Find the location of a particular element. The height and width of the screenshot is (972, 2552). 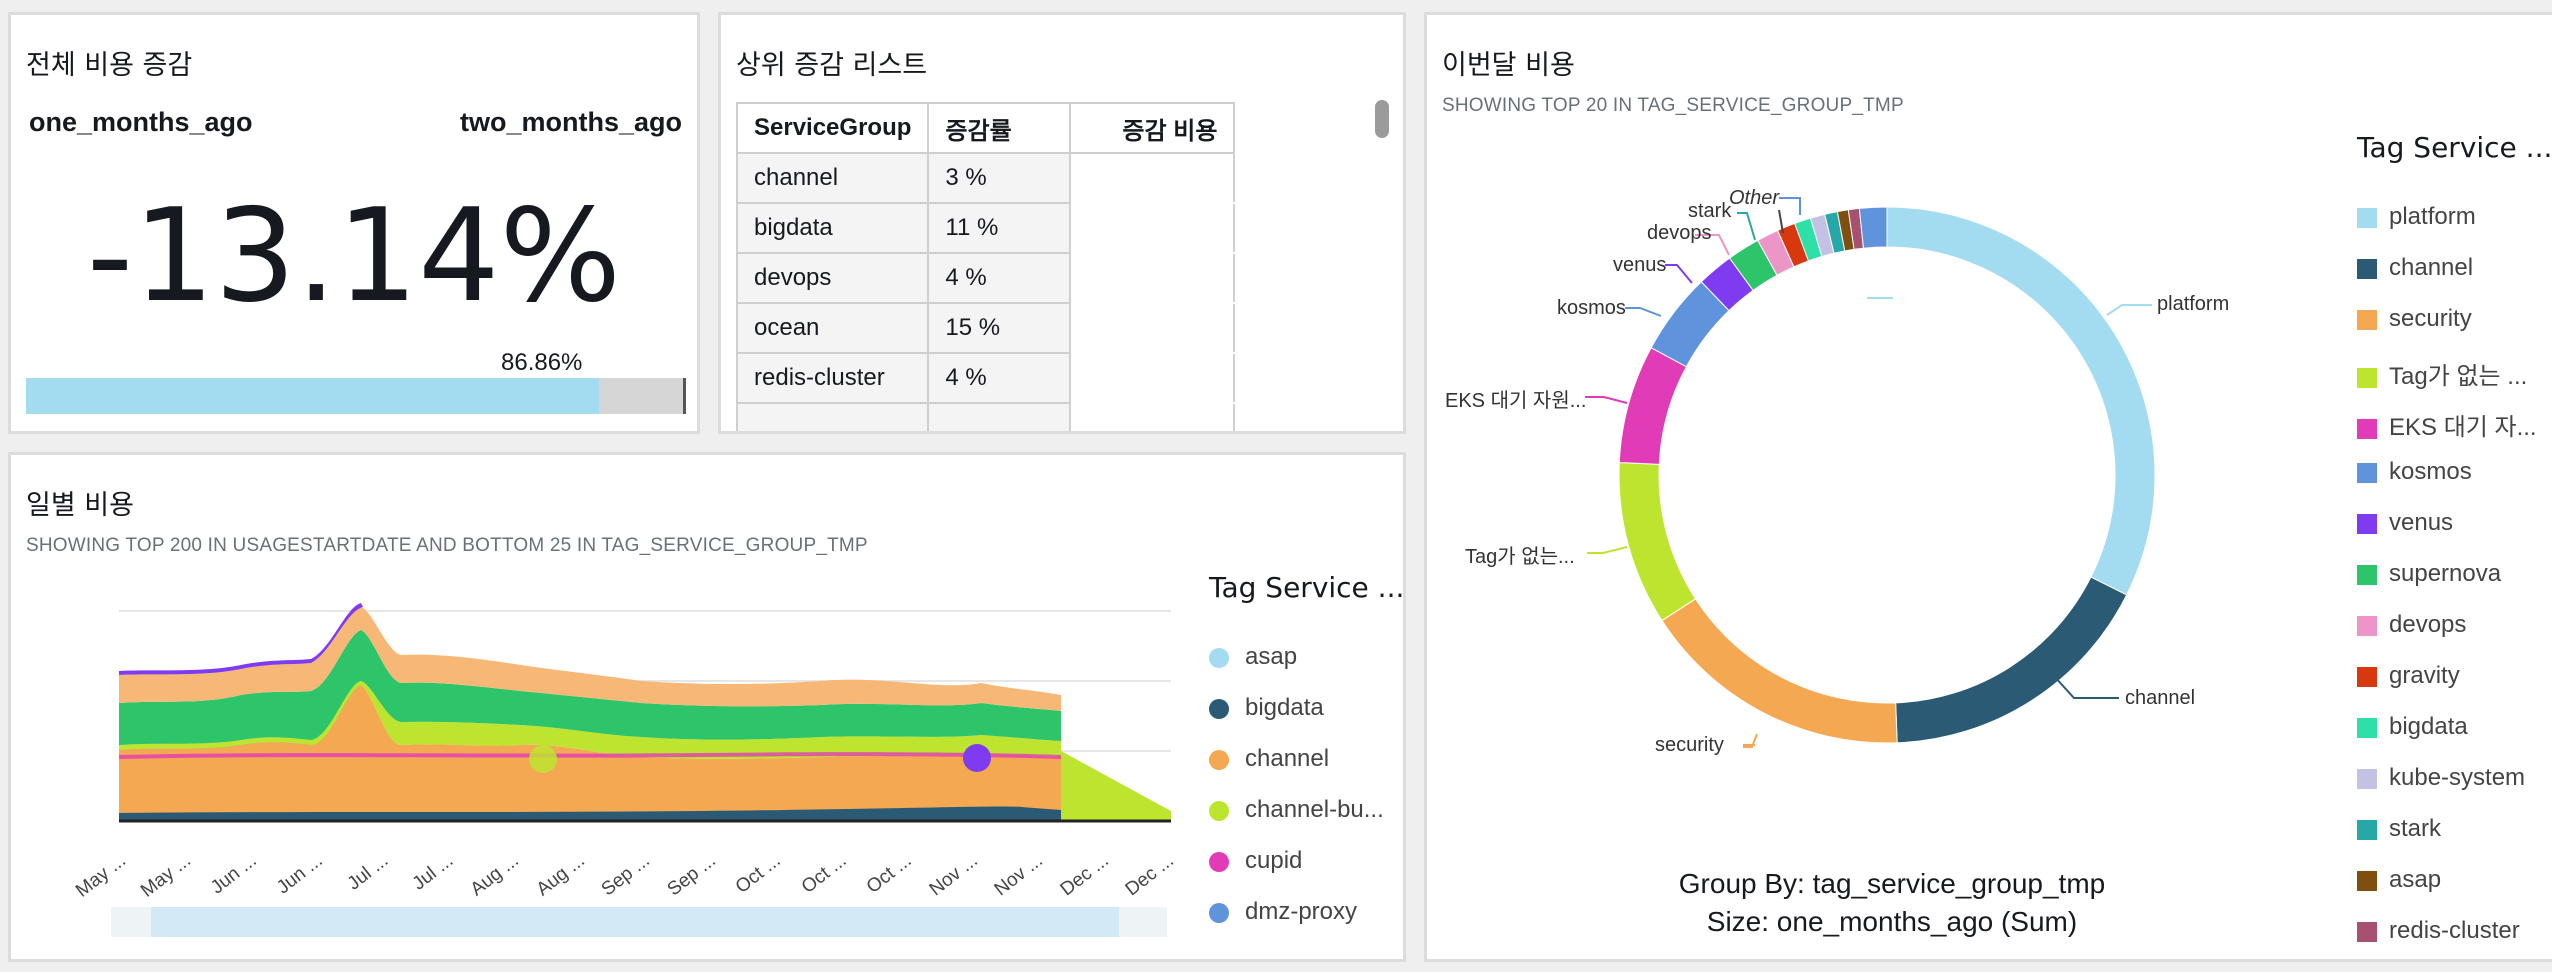

table-scrollbar is located at coordinates (1382, 119).